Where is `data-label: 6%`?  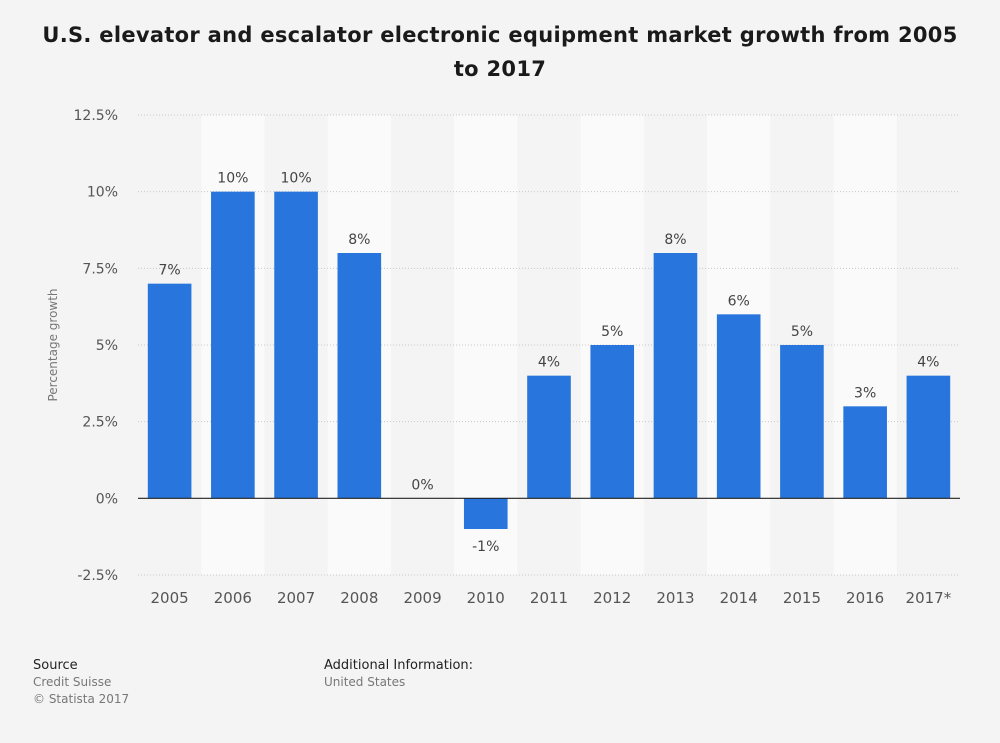
data-label: 6% is located at coordinates (739, 301).